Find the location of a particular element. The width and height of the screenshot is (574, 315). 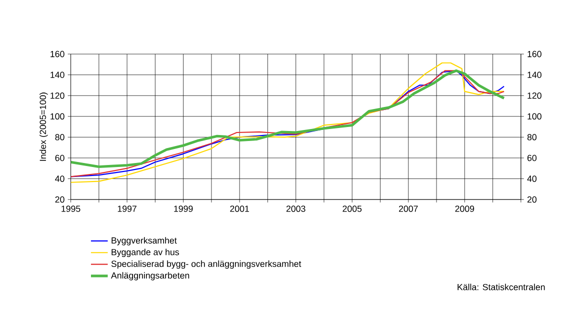

legend-label: Specialiserad bygg- och anläggningsverksamhet is located at coordinates (206, 264).